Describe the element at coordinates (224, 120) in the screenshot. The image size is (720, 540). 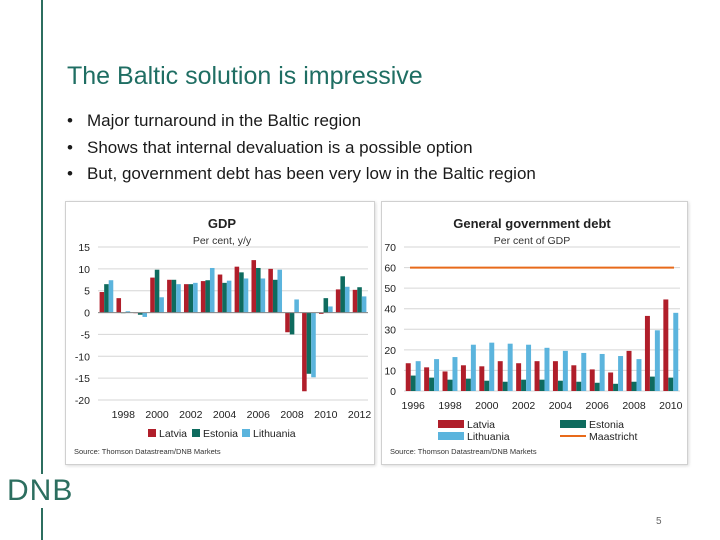
I see `bullet-text: Major turnaround in the Baltic region` at that location.